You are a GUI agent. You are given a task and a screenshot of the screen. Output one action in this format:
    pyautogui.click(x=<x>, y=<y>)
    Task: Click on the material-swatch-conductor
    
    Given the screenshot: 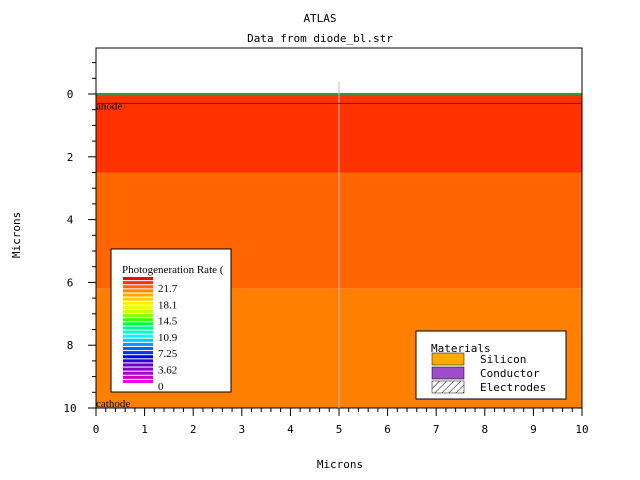 What is the action you would take?
    pyautogui.click(x=448, y=373)
    